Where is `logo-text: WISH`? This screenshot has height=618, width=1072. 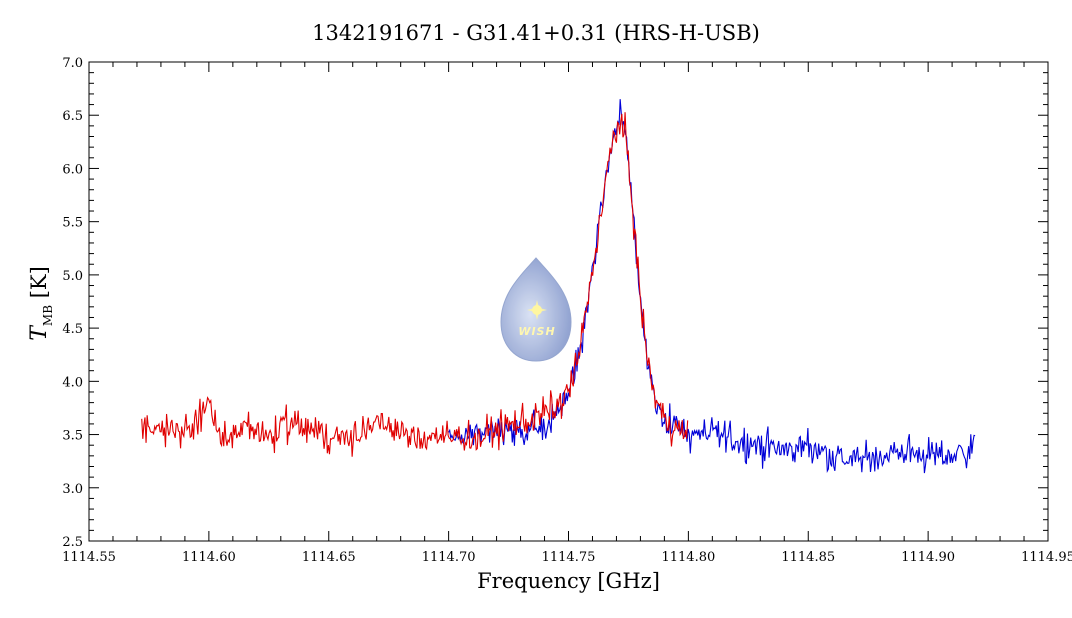 logo-text: WISH is located at coordinates (536, 331).